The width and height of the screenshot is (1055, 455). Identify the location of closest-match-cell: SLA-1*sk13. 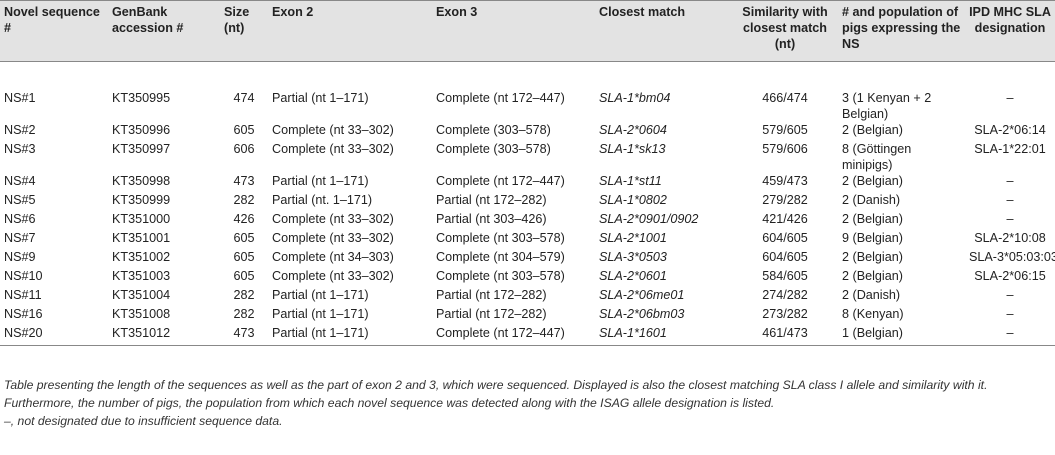
(632, 149).